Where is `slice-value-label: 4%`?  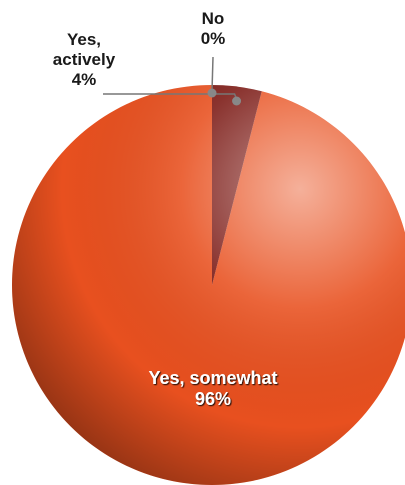
slice-value-label: 4% is located at coordinates (84, 79).